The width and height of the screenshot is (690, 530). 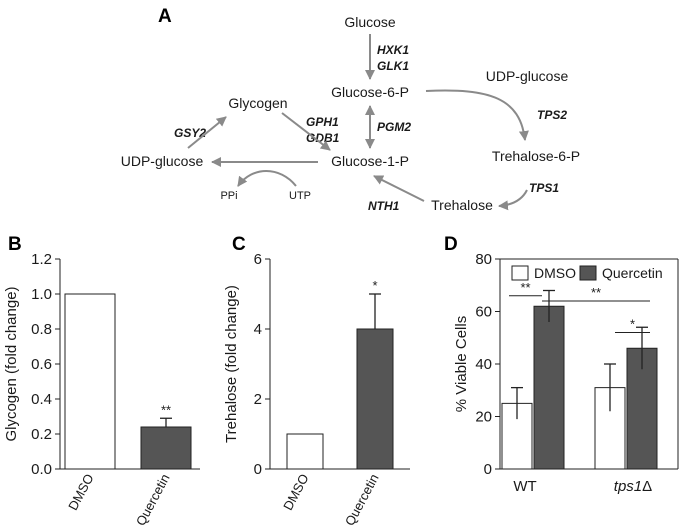 I want to click on enzyme-hxk1: HXK1, so click(x=393, y=50).